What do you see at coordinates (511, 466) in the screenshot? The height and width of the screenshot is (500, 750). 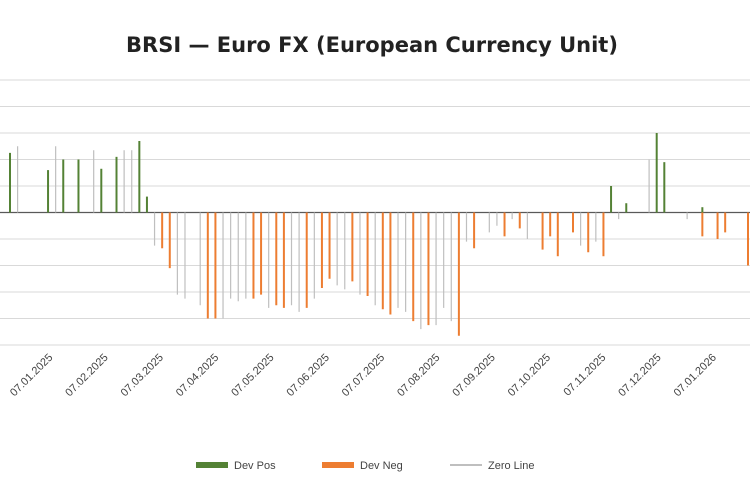 I see `legend-label-zero-line: Zero Line` at bounding box center [511, 466].